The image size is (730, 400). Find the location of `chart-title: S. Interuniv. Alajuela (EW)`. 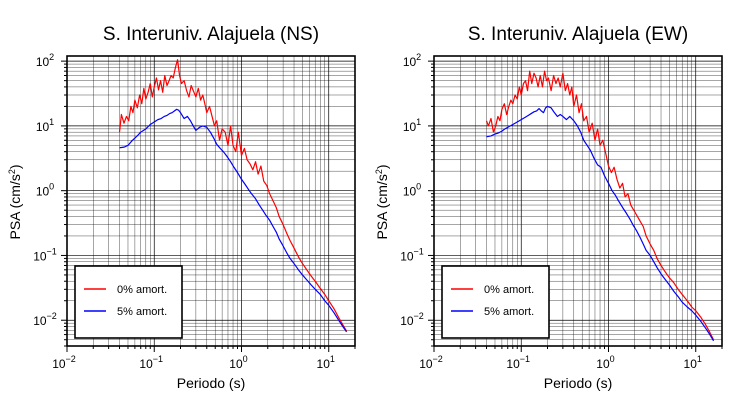

chart-title: S. Interuniv. Alajuela (EW) is located at coordinates (578, 34).